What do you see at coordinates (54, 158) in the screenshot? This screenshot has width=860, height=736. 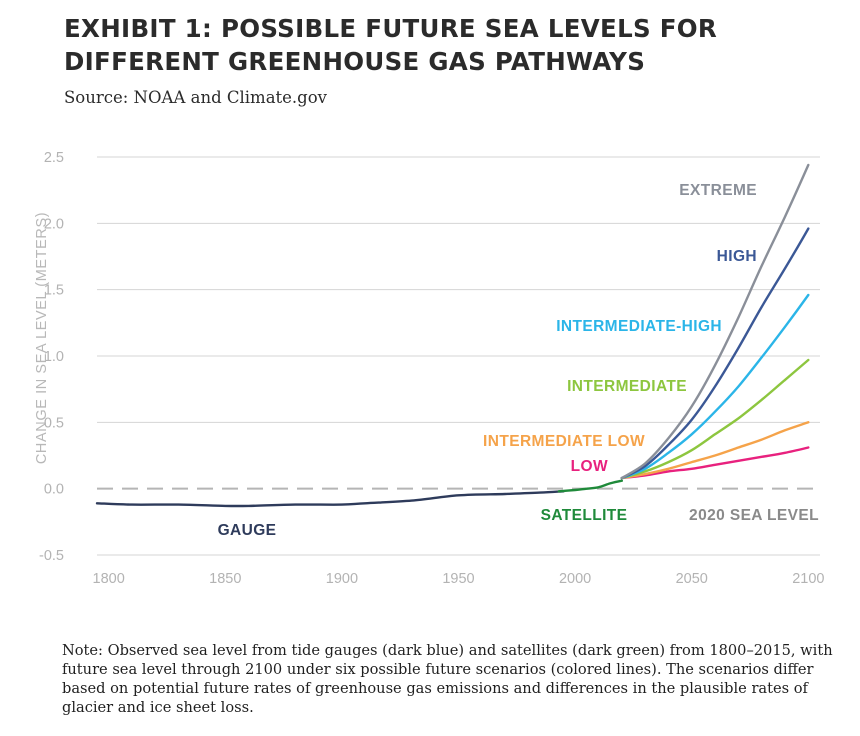 I see `y-tick-label: 2.5` at bounding box center [54, 158].